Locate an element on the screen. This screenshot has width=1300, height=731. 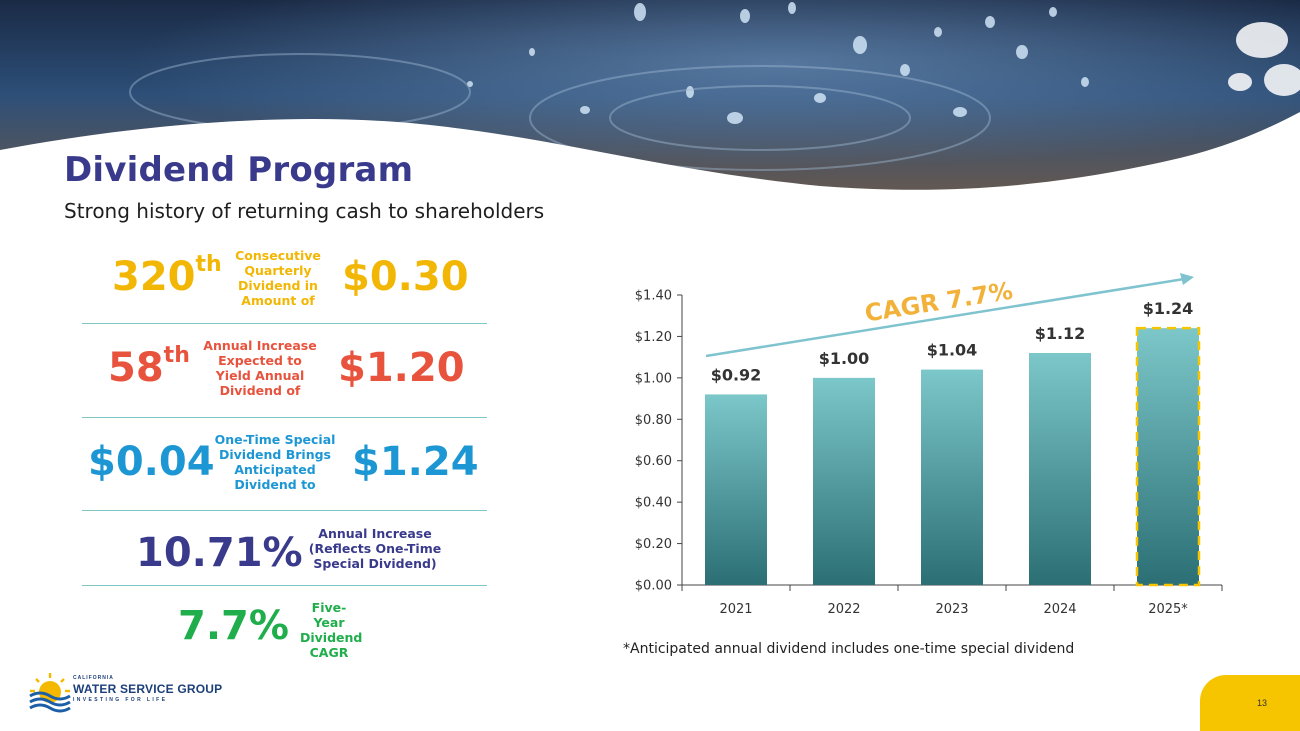
stat-consecutive-quarterly-count: 320th is located at coordinates (167, 276).